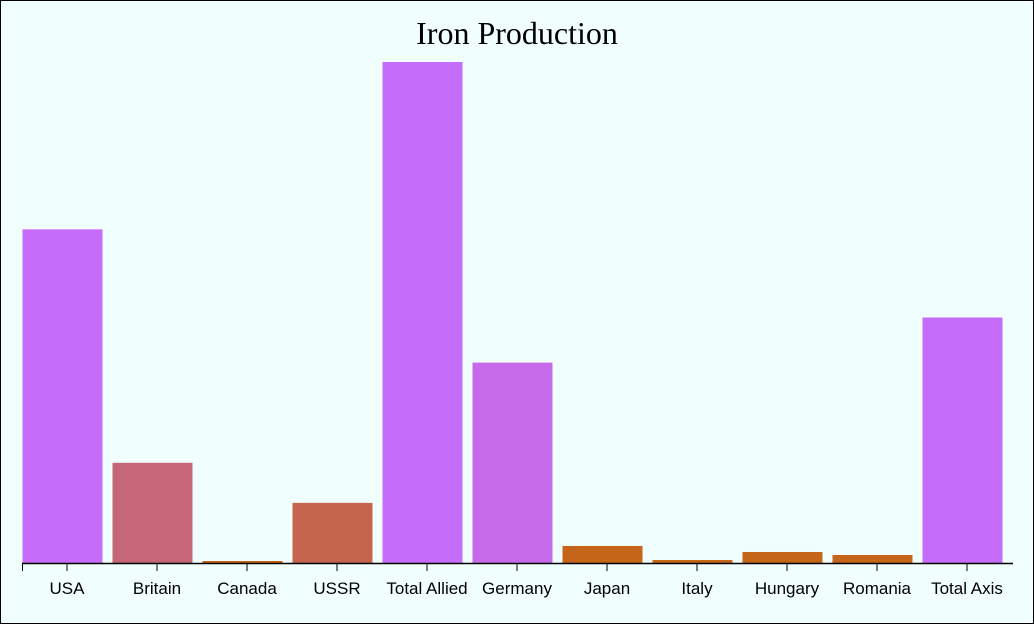 The image size is (1034, 624). Describe the element at coordinates (62, 396) in the screenshot. I see `bar-usa` at that location.